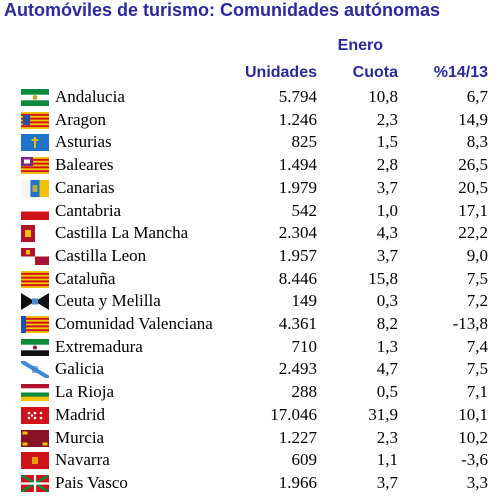 This screenshot has height=501, width=503. What do you see at coordinates (82, 460) in the screenshot?
I see `region-name: Navarra` at bounding box center [82, 460].